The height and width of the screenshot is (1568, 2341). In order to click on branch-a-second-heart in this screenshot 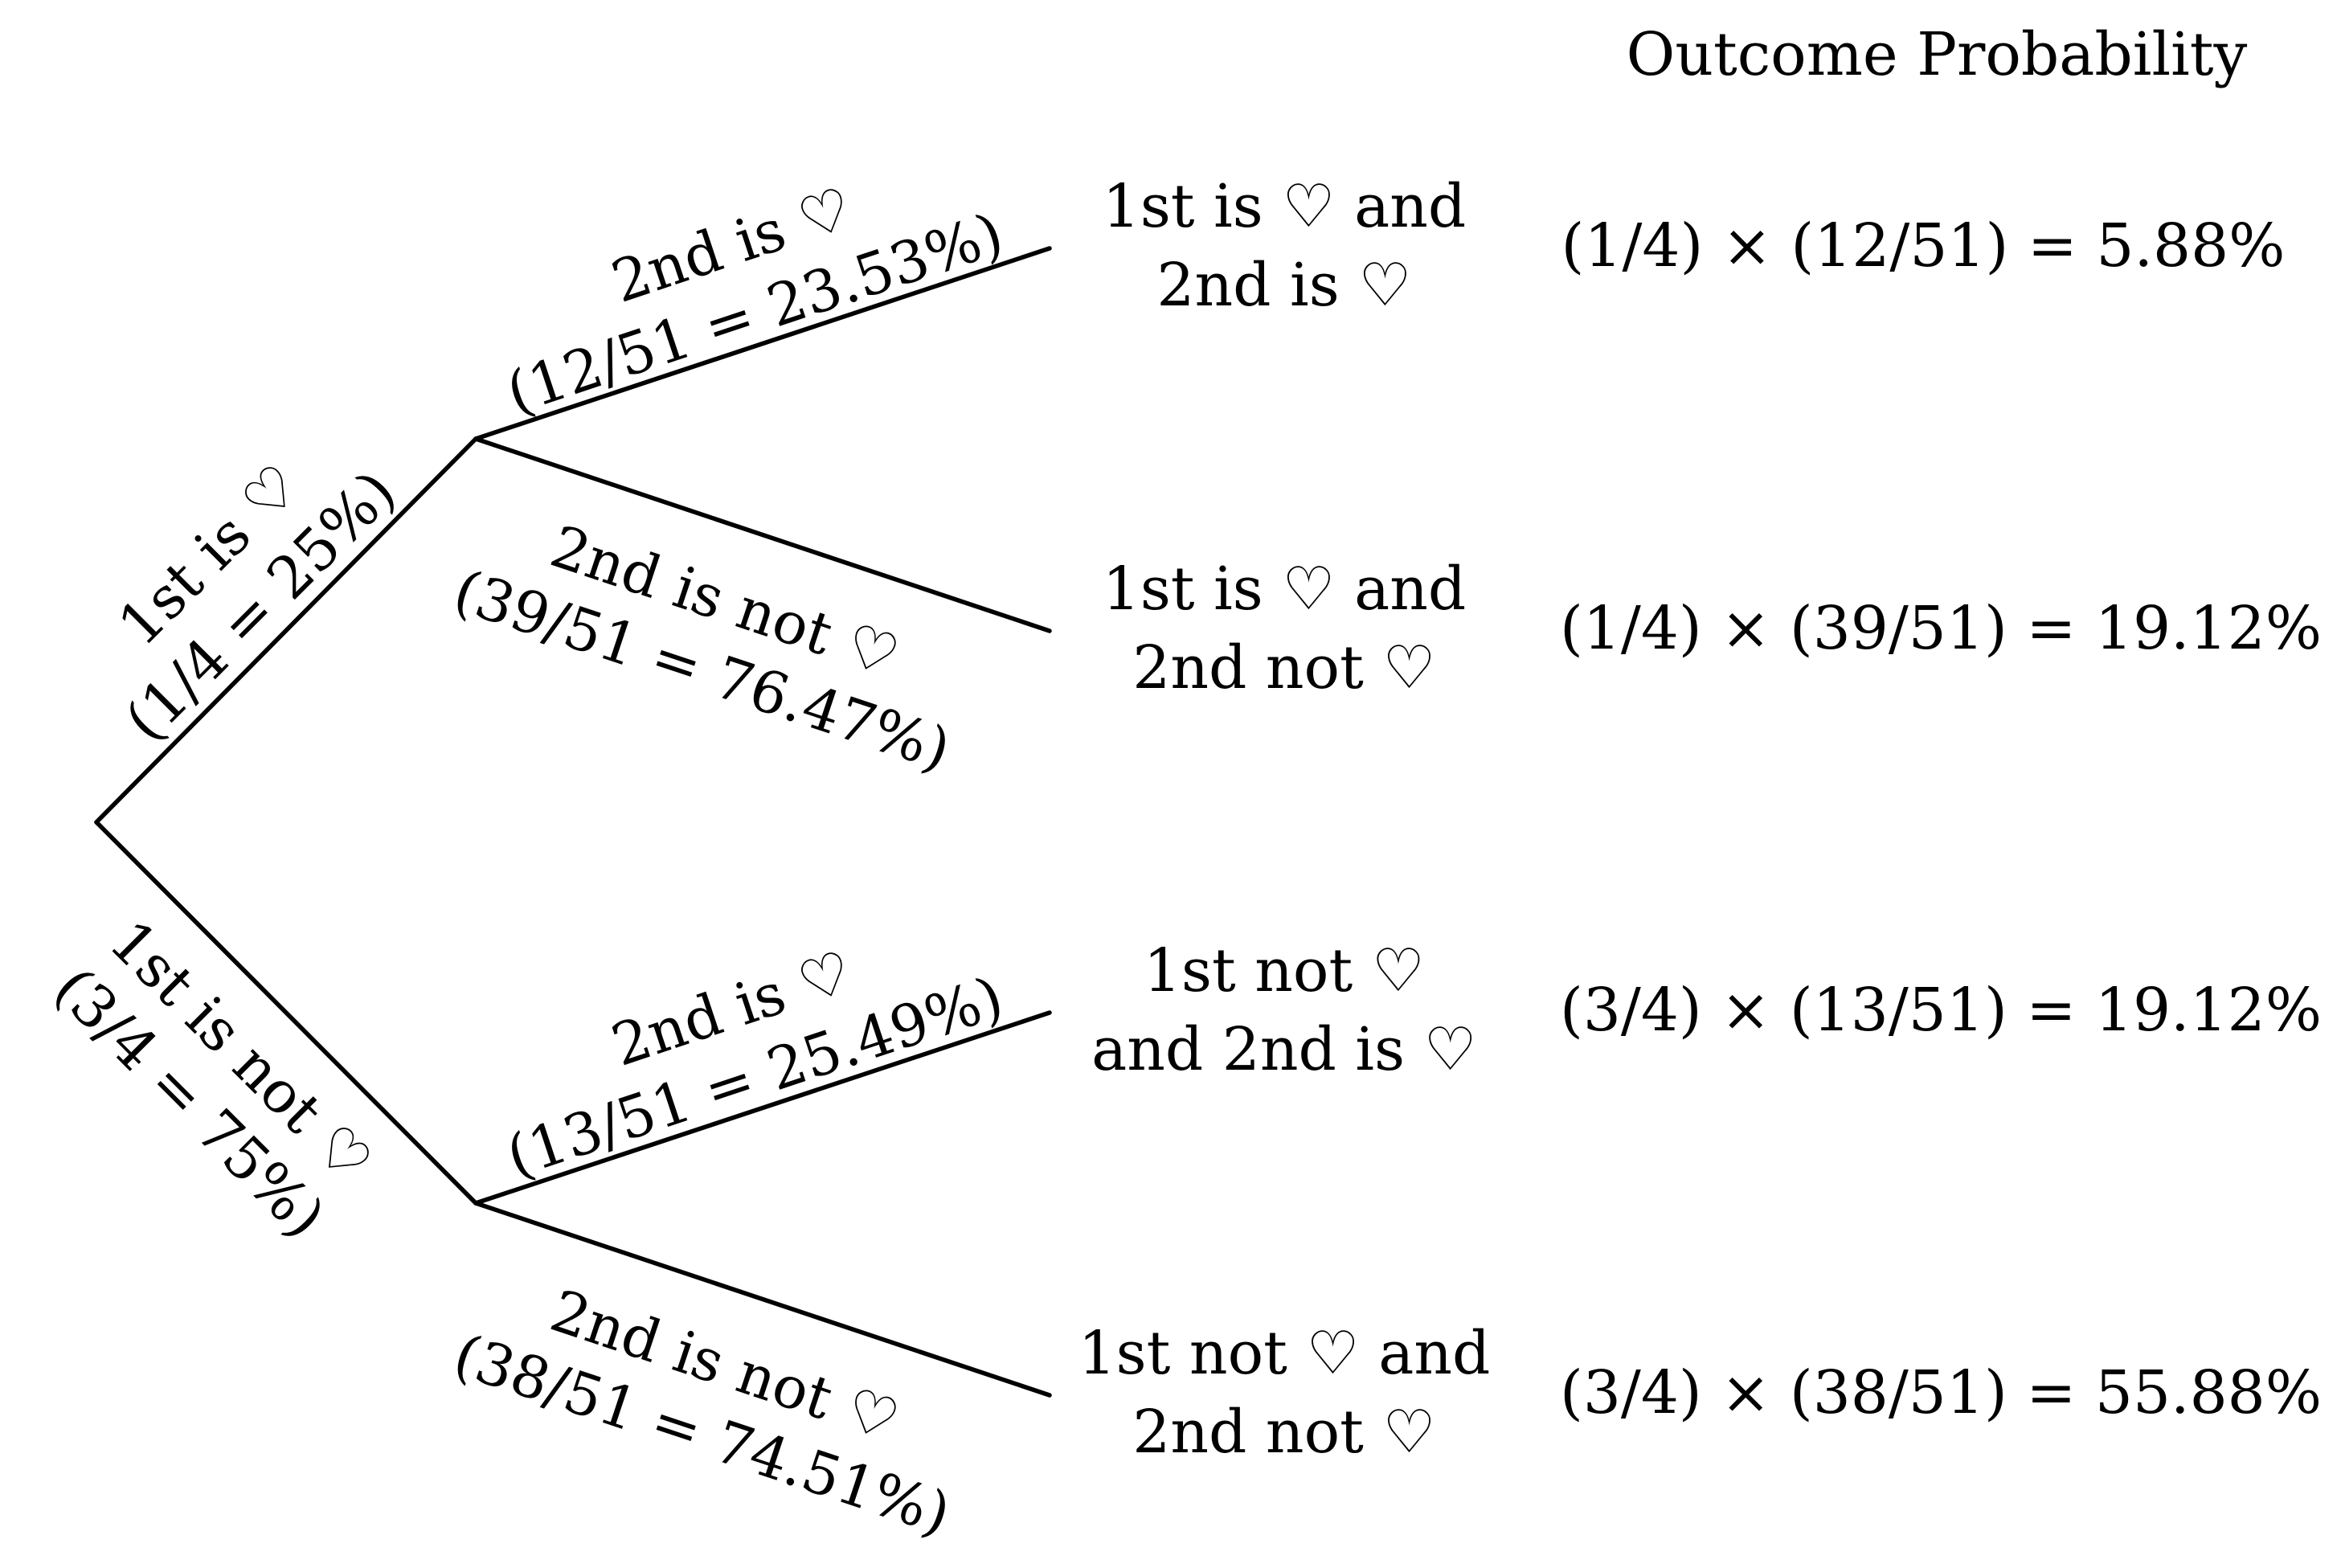, I will do `click(762, 343)`.